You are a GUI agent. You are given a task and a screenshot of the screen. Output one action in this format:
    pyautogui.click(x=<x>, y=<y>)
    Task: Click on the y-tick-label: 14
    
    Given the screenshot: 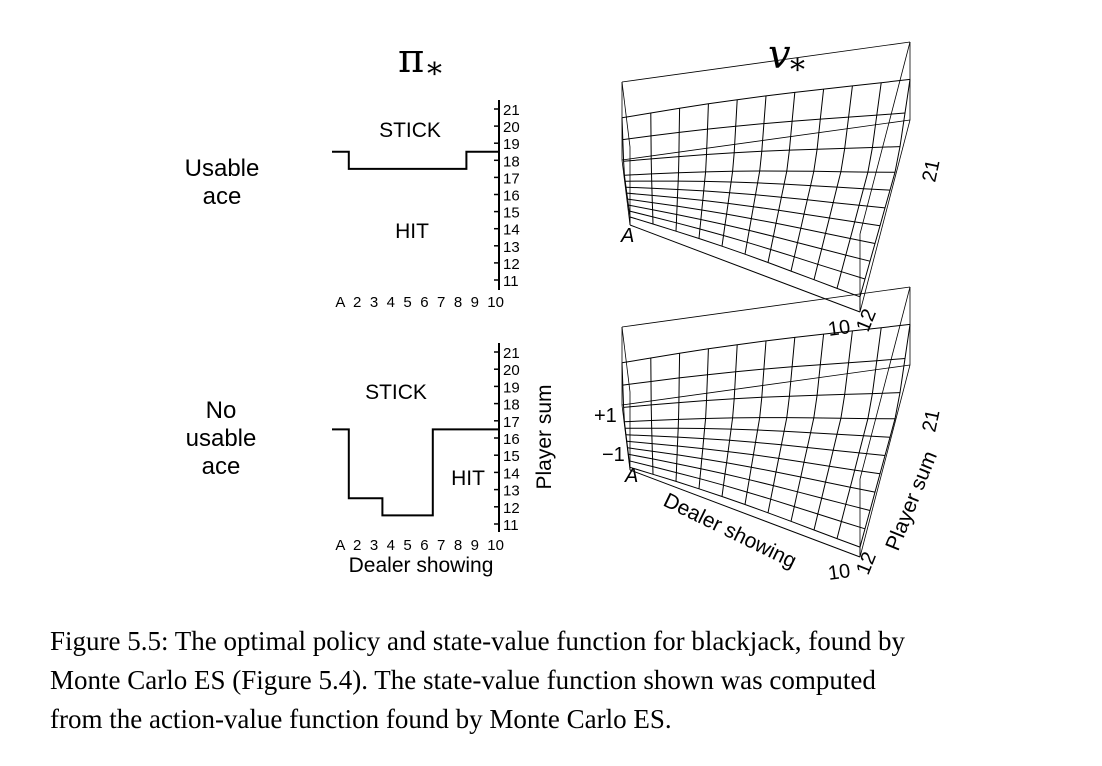 What is the action you would take?
    pyautogui.click(x=511, y=230)
    